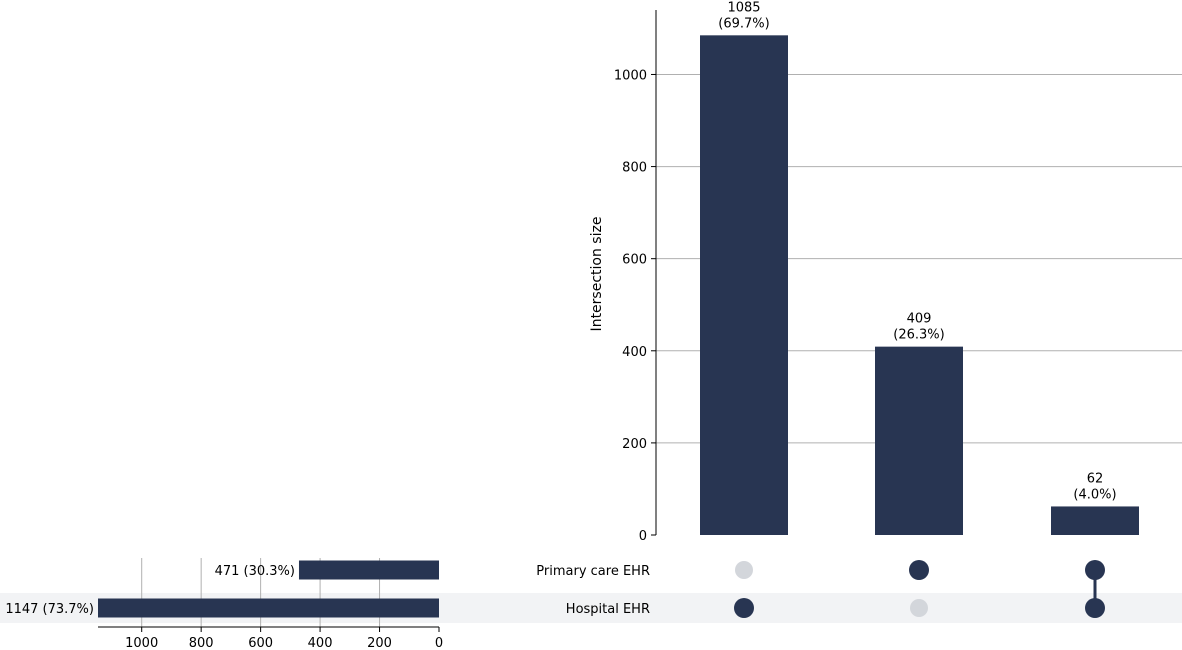 The image size is (1182, 650). What do you see at coordinates (150, 590) in the screenshot?
I see `set-size-labels: 471 (30.3%) 1147 (73.7%)` at bounding box center [150, 590].